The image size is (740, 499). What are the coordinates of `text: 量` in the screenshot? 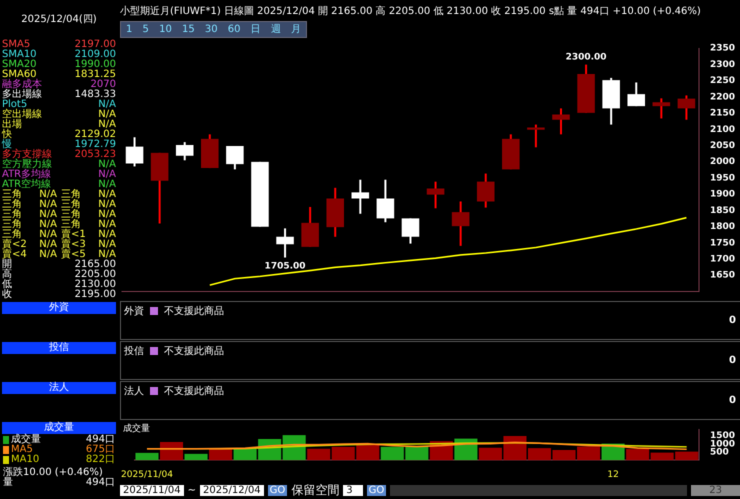 It's located at (8, 482).